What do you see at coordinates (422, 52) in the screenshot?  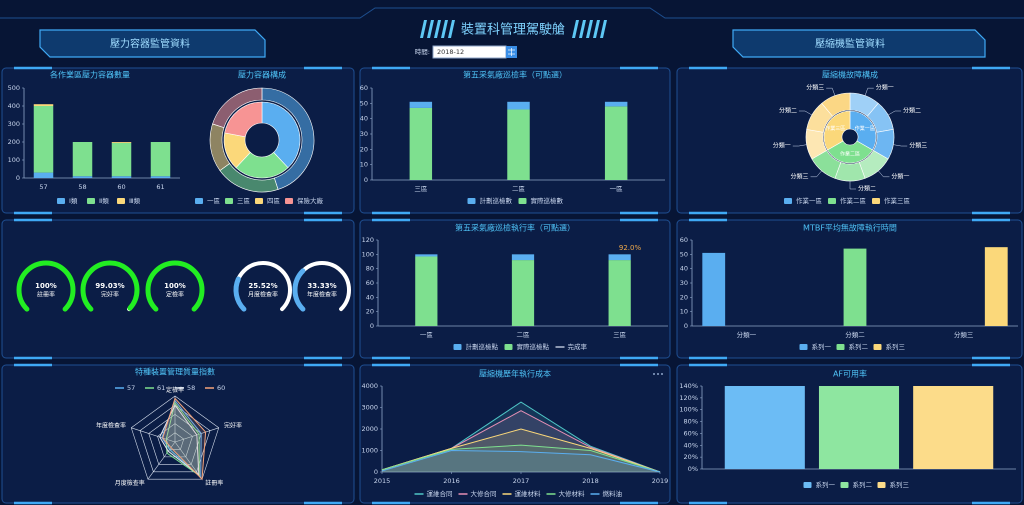 I see `date-label: 時間:` at bounding box center [422, 52].